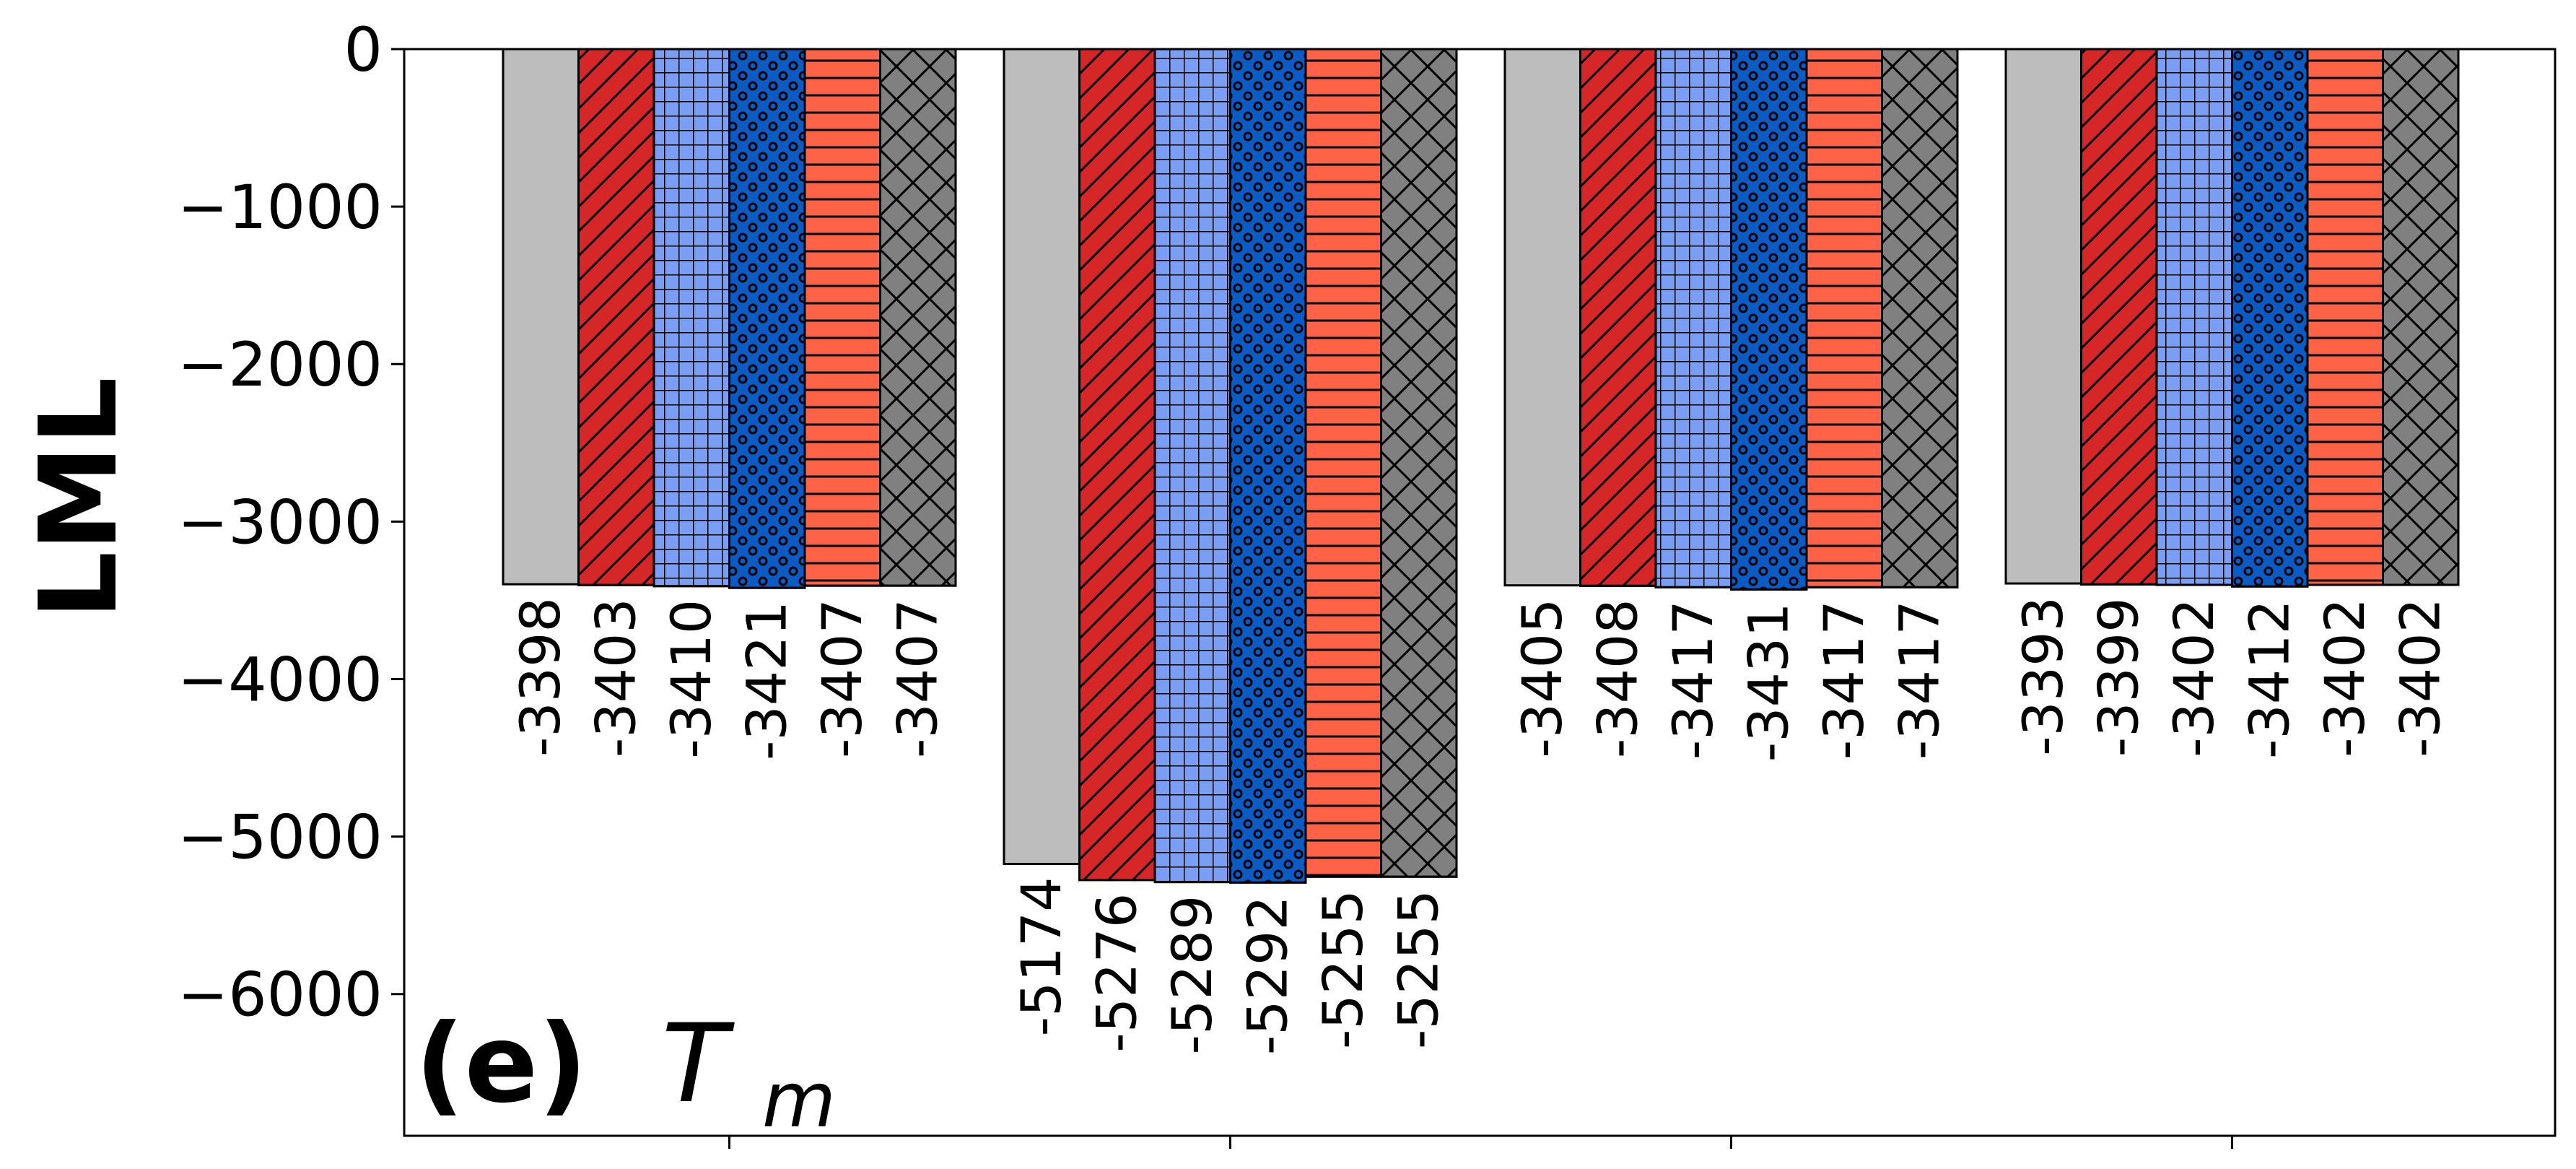  I want to click on y-tick-label: −1000, so click(280, 208).